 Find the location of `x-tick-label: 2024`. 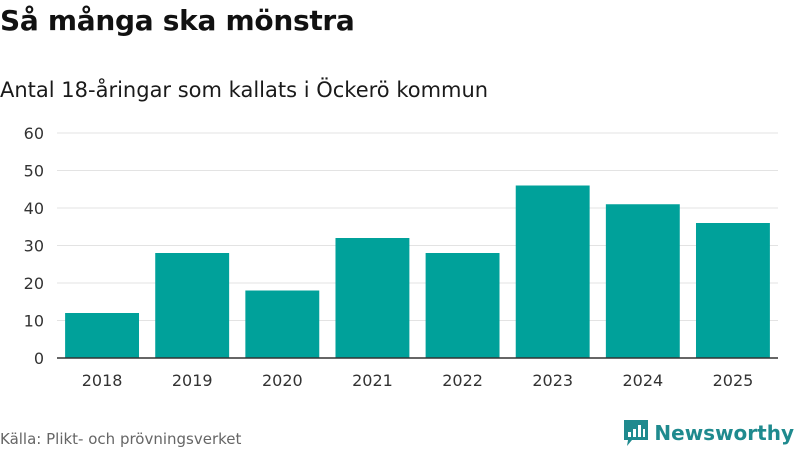

x-tick-label: 2024 is located at coordinates (642, 380).